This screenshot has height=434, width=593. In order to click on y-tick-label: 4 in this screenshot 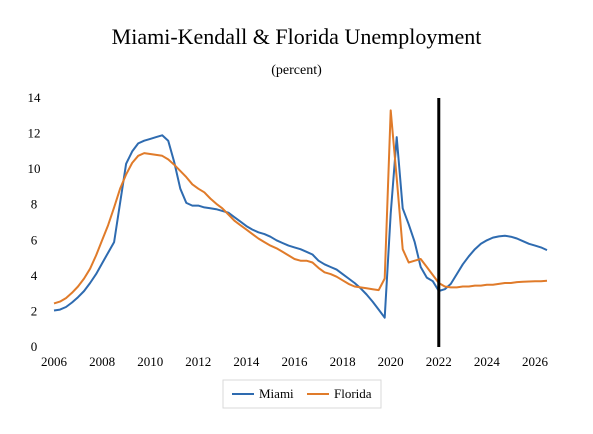, I will do `click(34, 275)`.